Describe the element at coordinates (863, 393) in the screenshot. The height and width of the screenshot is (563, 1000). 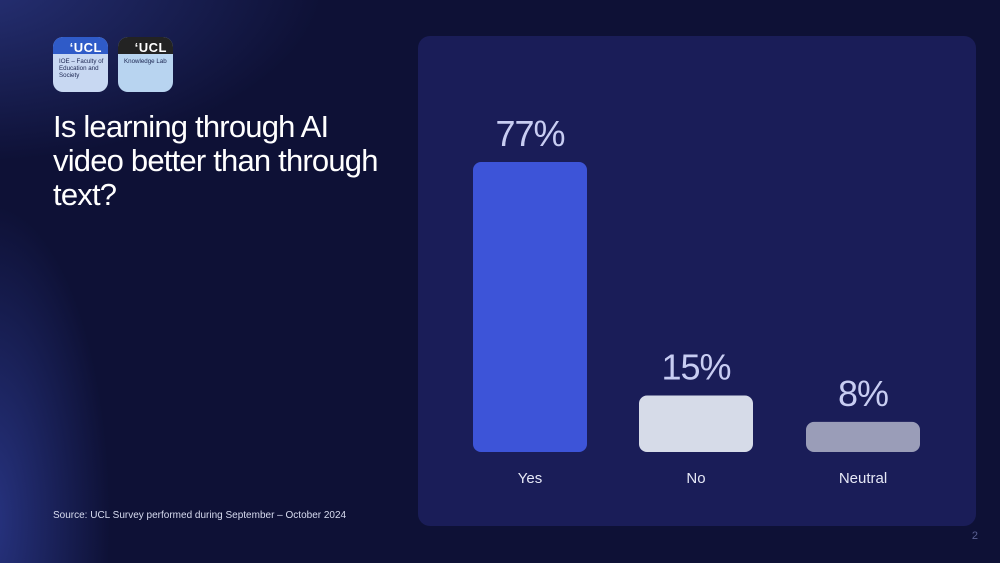
I see `value-label-neutral: 8%` at that location.